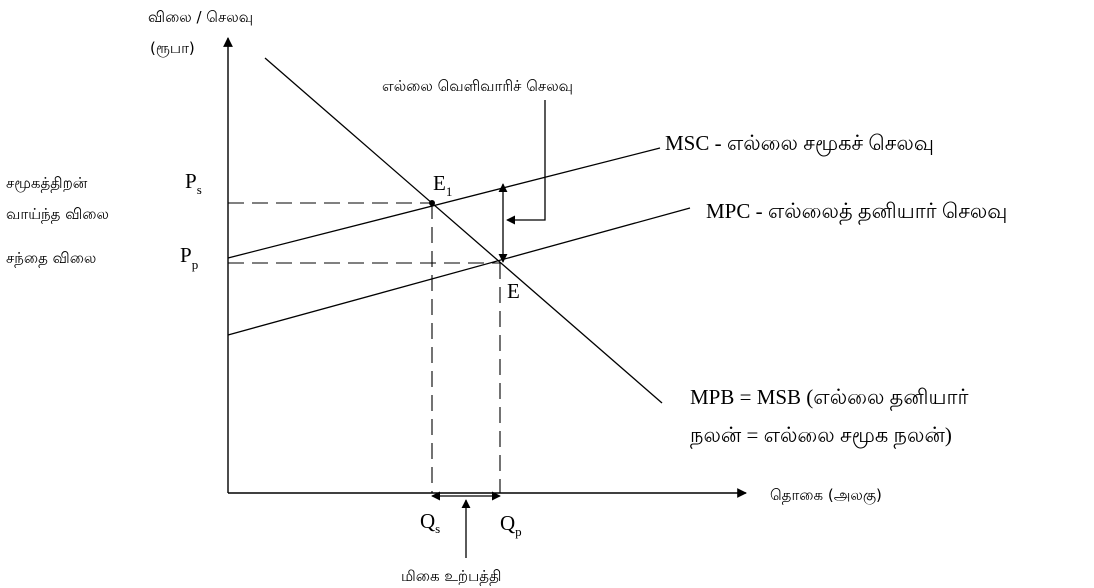 This screenshot has width=1094, height=588. Describe the element at coordinates (856, 212) in the screenshot. I see `mpc-label: MPC - எல்லைத் தனியார் செலவு` at that location.